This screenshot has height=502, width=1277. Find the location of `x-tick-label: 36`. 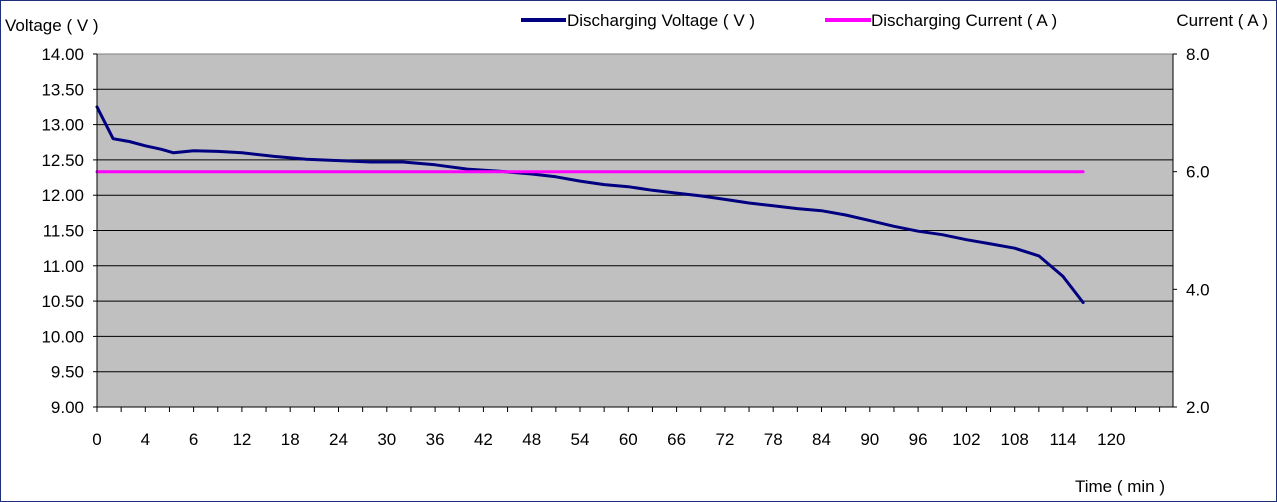

x-tick-label: 36 is located at coordinates (435, 439).